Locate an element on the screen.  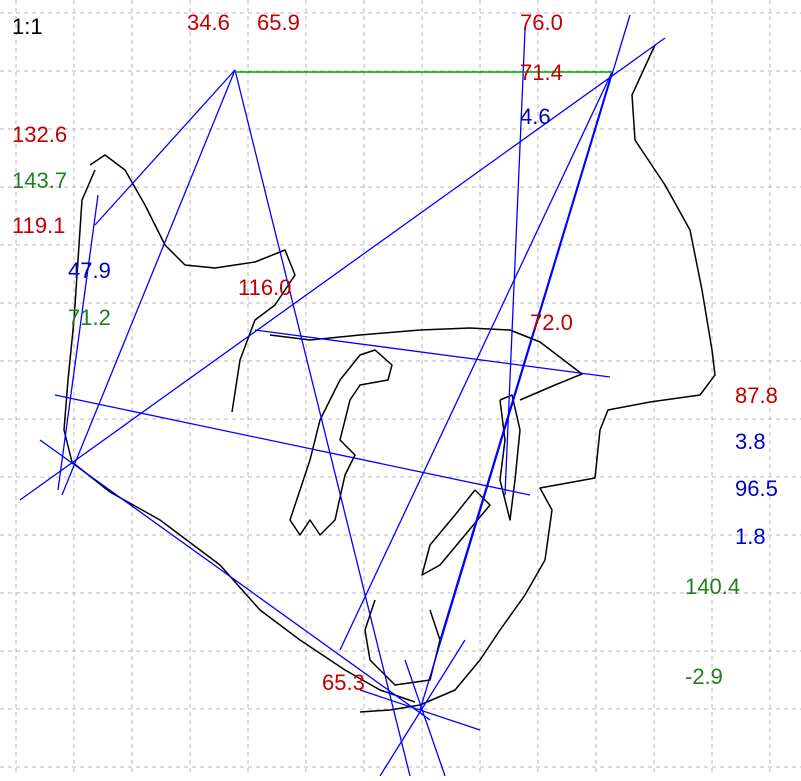
lower-incisor is located at coordinates (456, 532).